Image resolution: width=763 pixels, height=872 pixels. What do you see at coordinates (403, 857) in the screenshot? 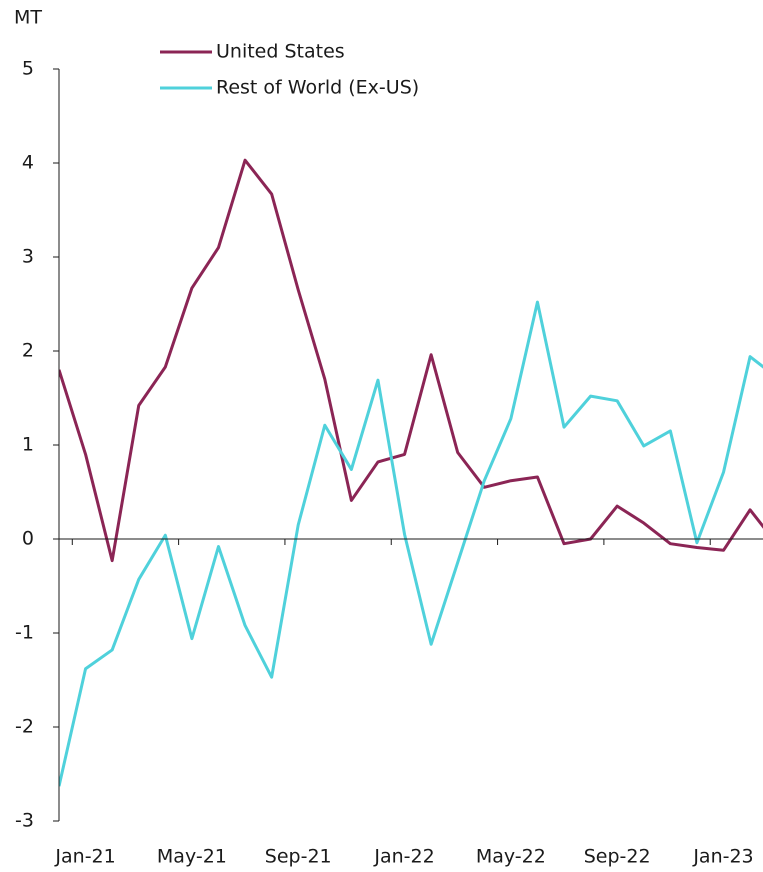
I see `x-tick-label: Jan-22` at bounding box center [403, 857].